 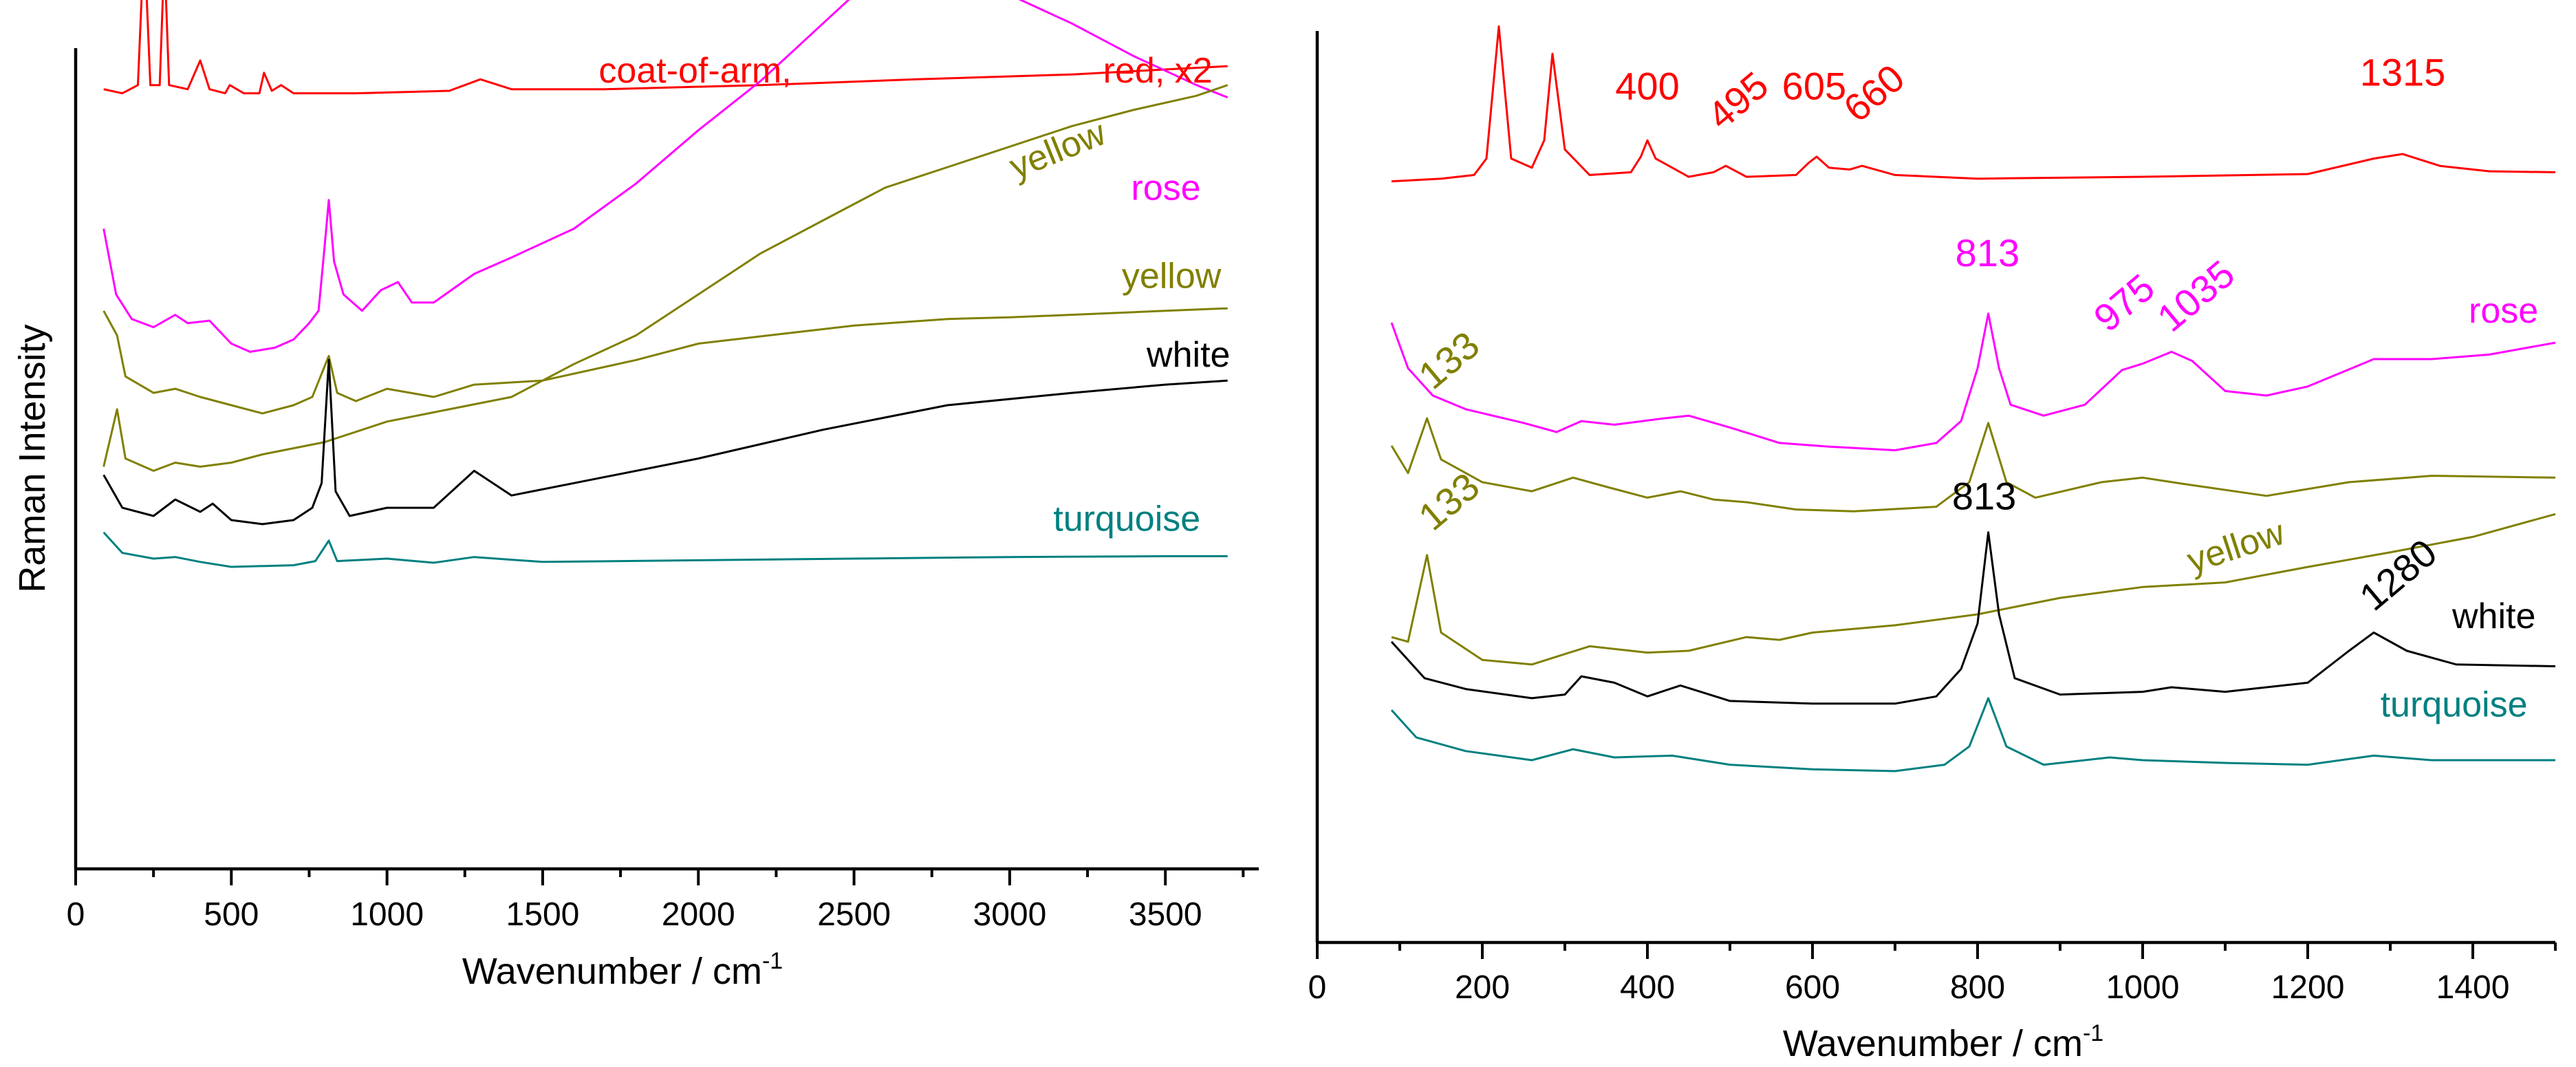 I want to click on x-tick-label: 3500, so click(x=1165, y=914).